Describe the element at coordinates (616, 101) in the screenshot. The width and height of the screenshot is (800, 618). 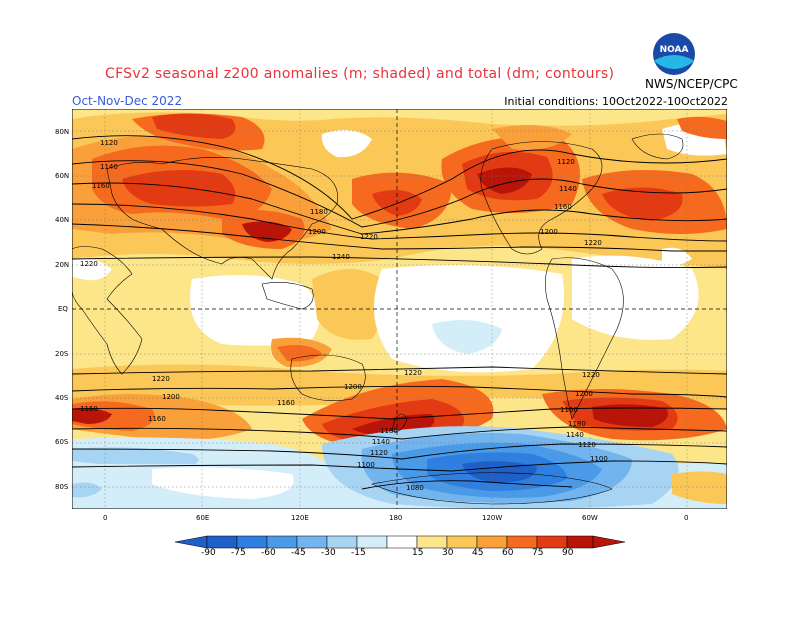
I see `initial-conditions: Initial conditions: 10Oct2022-10Oct2022` at that location.